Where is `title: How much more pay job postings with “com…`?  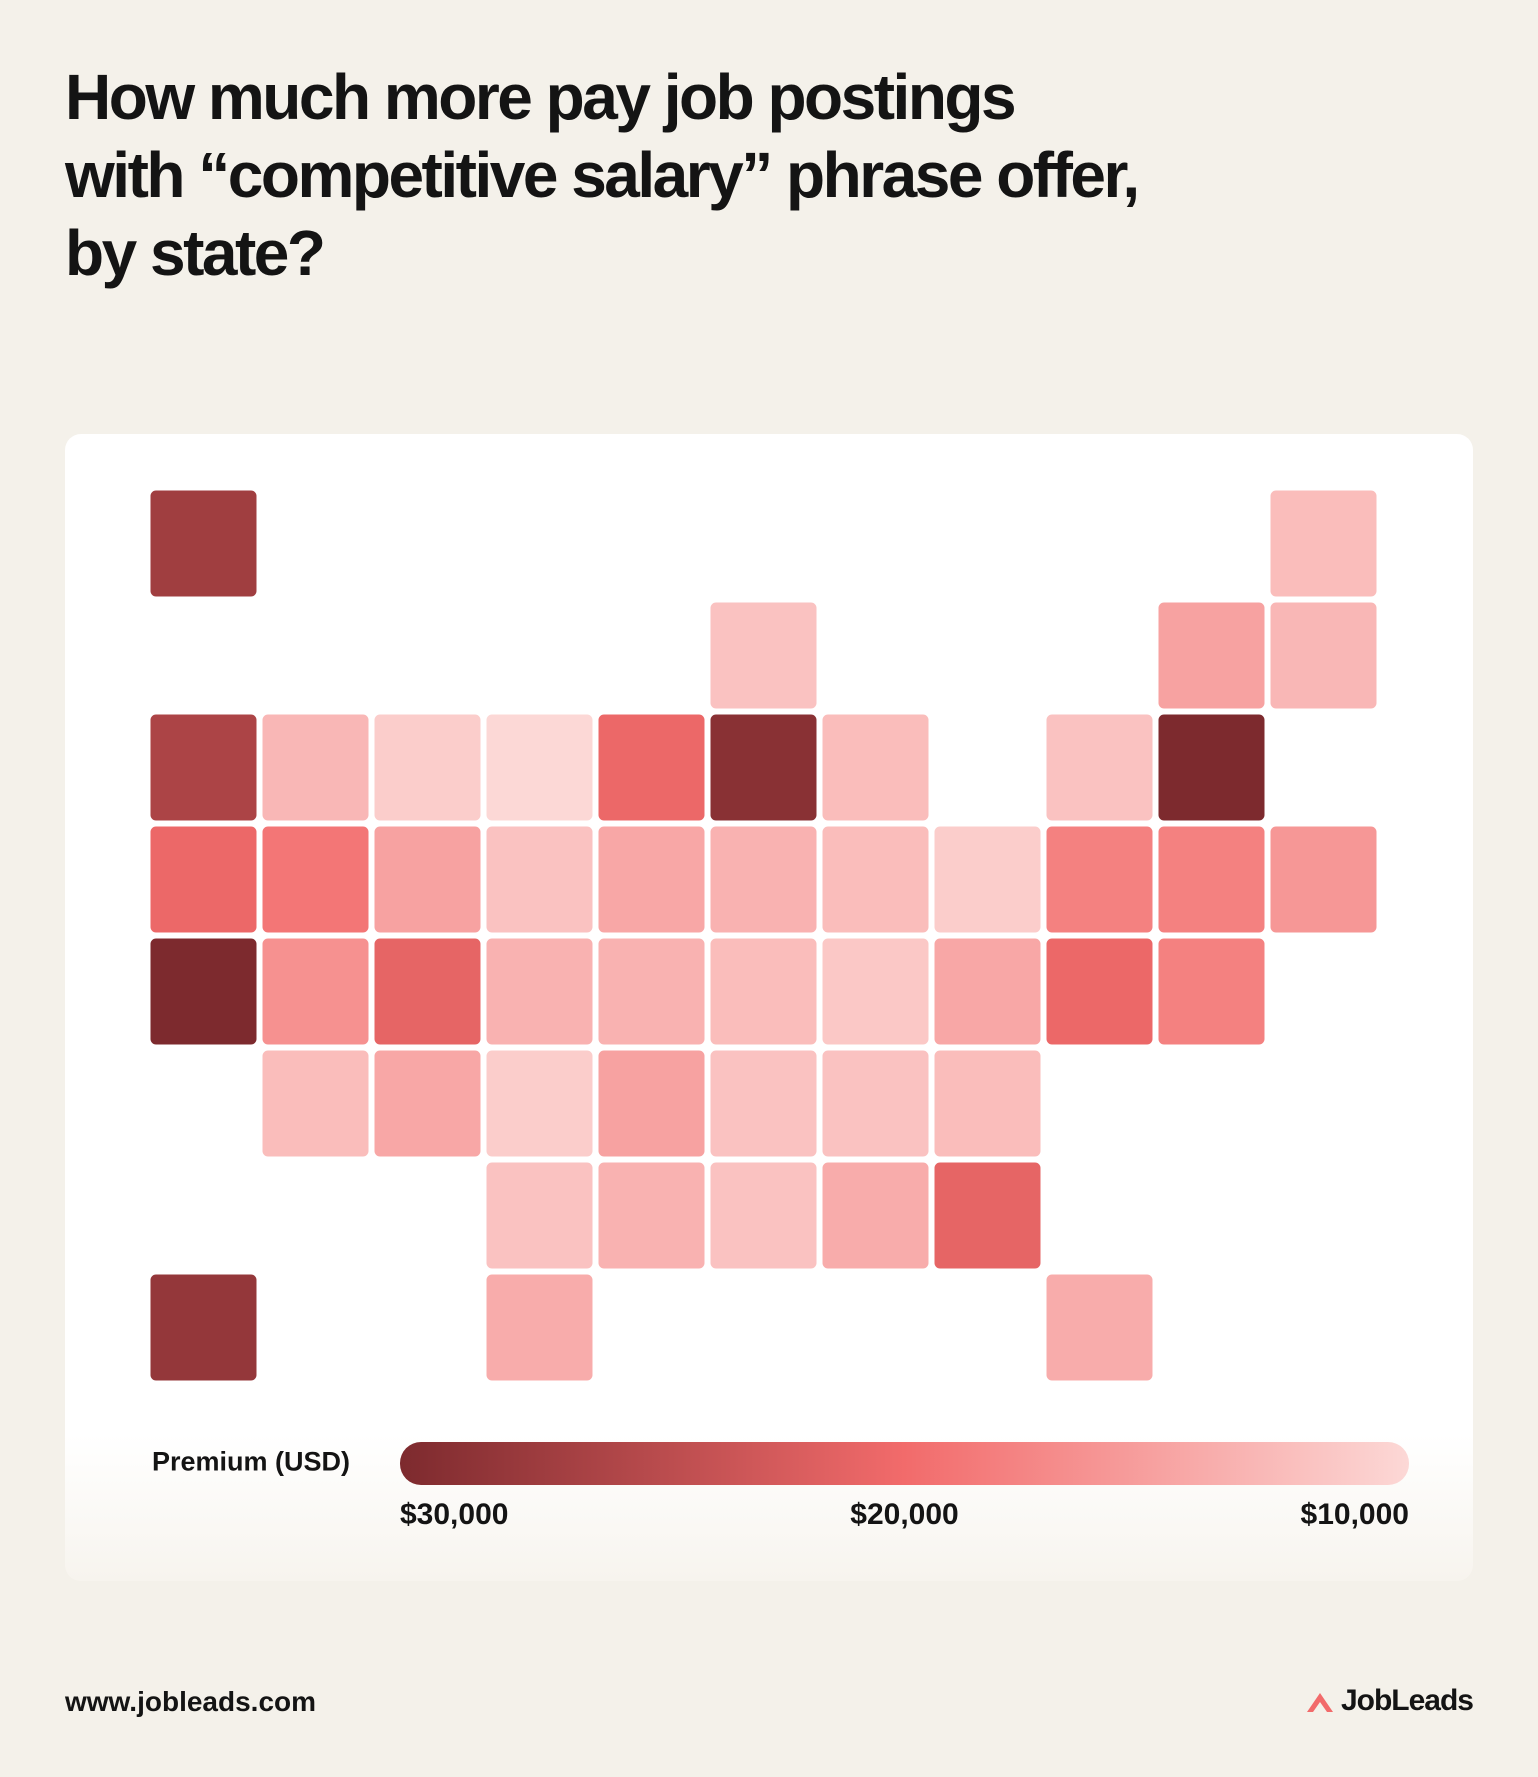
title: How much more pay job postings with “com… is located at coordinates (602, 175).